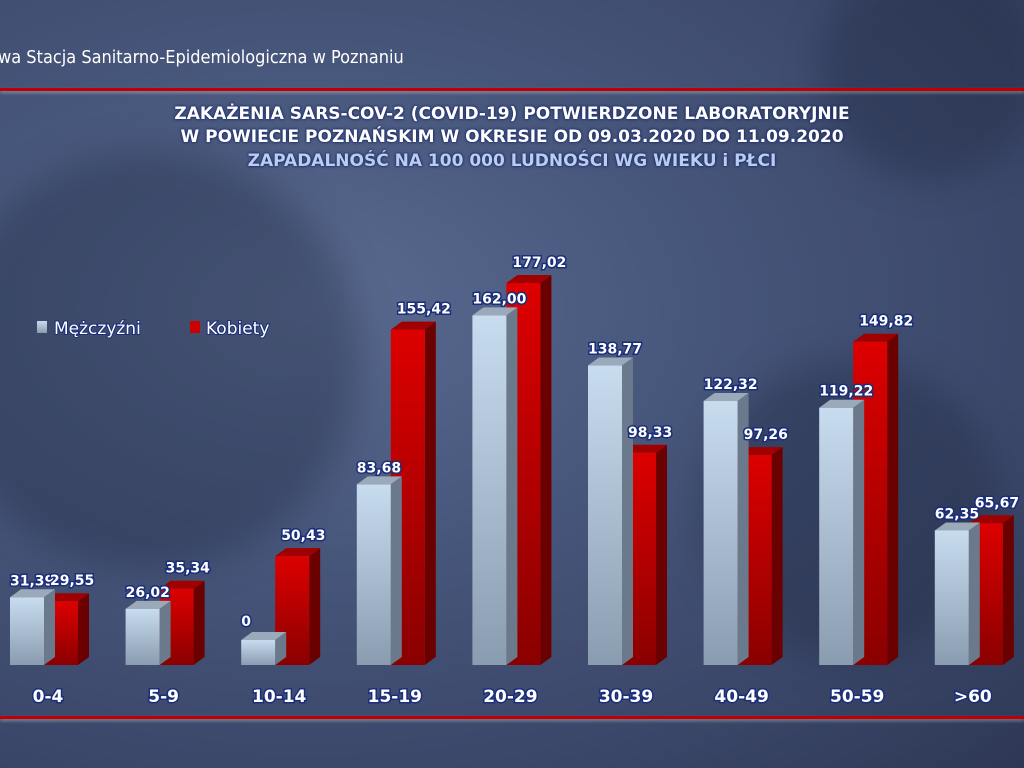 This screenshot has height=768, width=1024. What do you see at coordinates (395, 697) in the screenshot?
I see `x-tick-label: 15-19` at bounding box center [395, 697].